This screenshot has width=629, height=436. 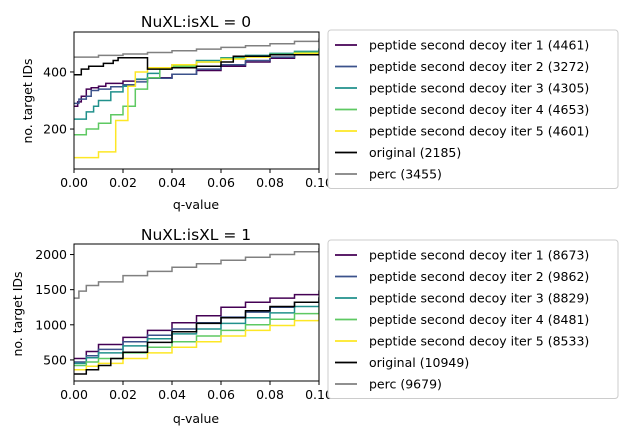 I want to click on chart-bottom-legend-label-2: peptide second decoy iter 2 (9862), so click(x=479, y=276).